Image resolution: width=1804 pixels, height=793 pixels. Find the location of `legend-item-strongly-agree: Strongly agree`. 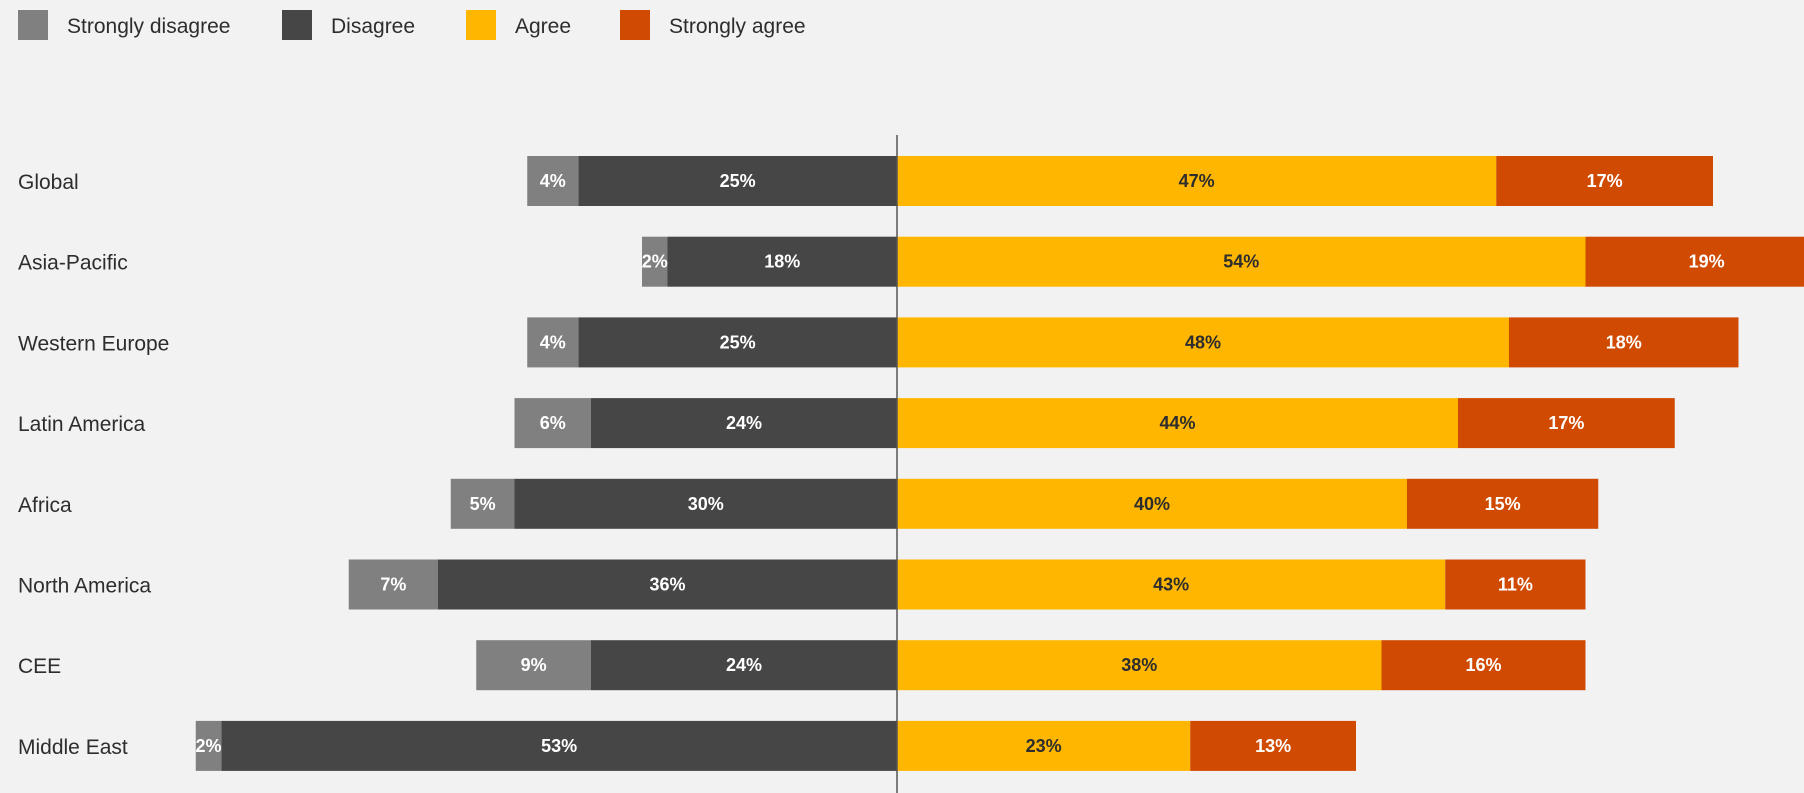

legend-item-strongly-agree: Strongly agree is located at coordinates (713, 25).